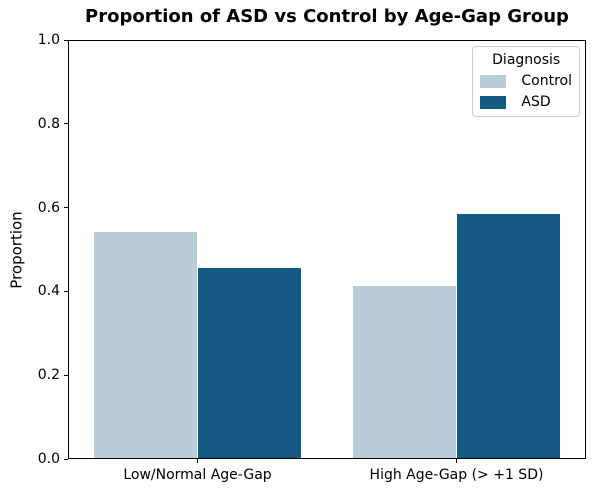  What do you see at coordinates (493, 81) in the screenshot?
I see `legend-swatch-control` at bounding box center [493, 81].